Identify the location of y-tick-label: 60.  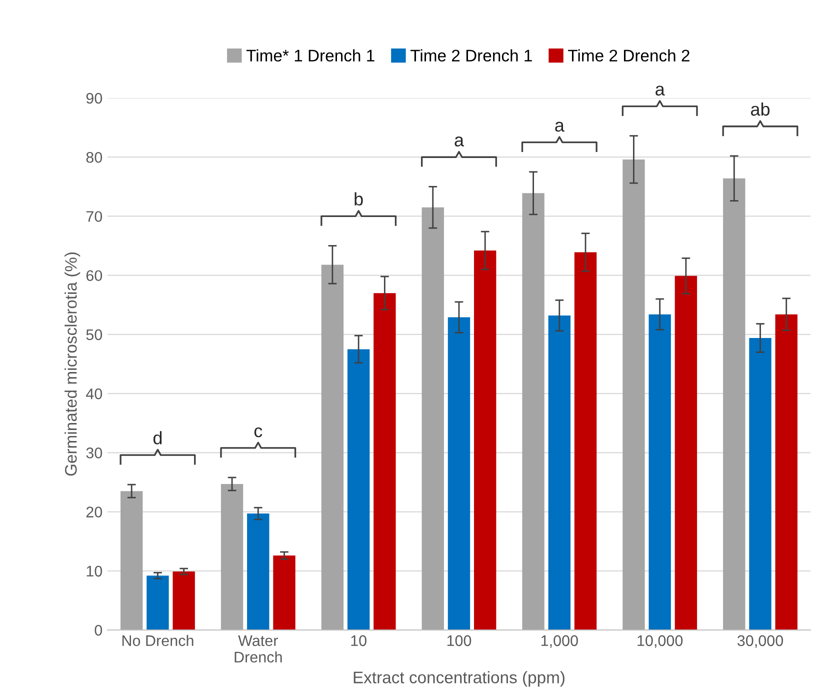
(94, 276).